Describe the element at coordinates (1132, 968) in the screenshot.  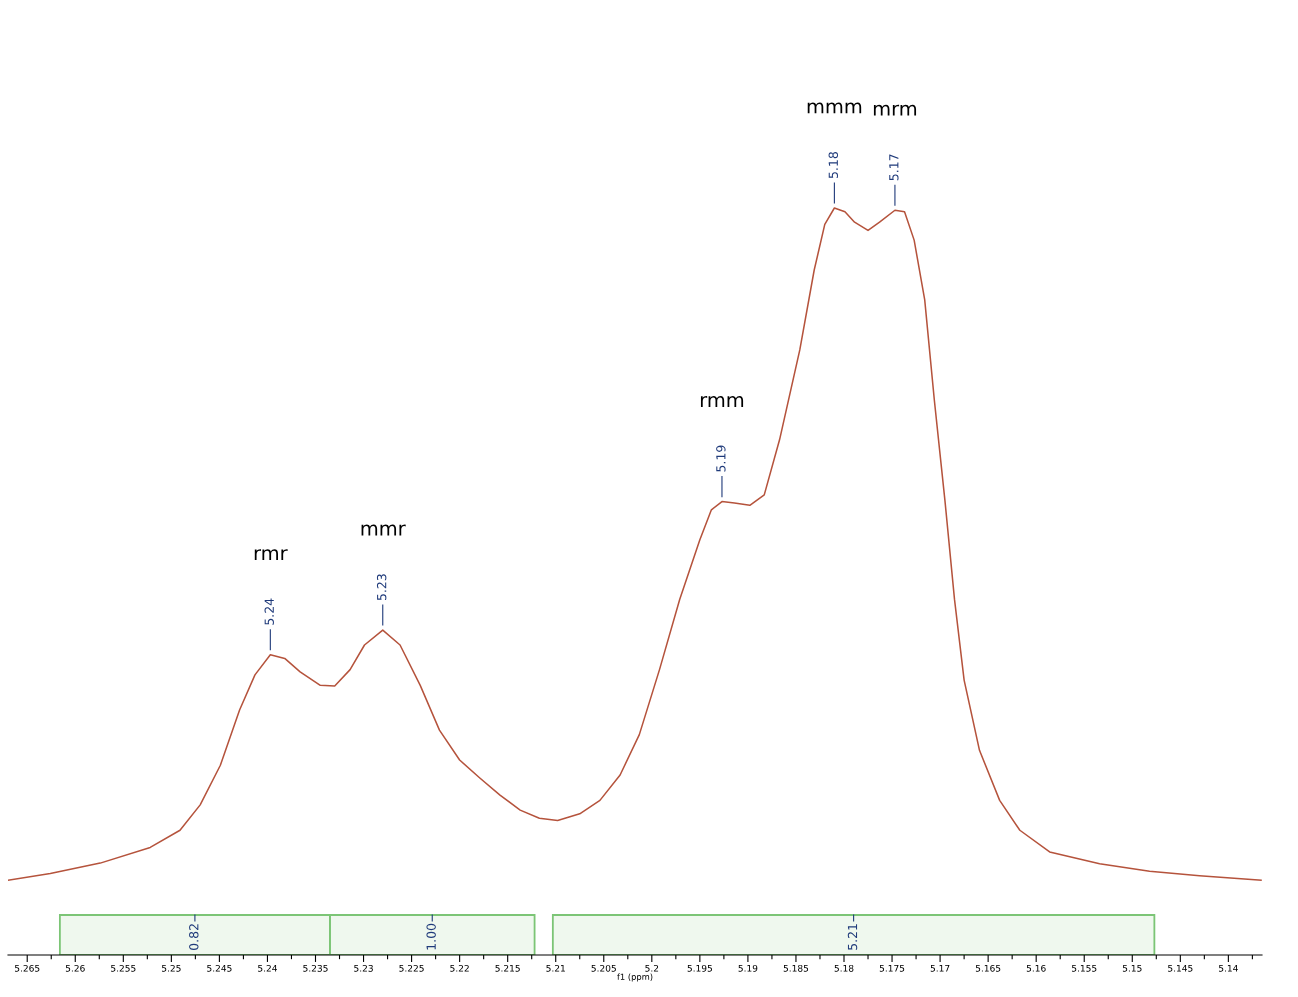
I see `x-tick-label: 5.15` at that location.